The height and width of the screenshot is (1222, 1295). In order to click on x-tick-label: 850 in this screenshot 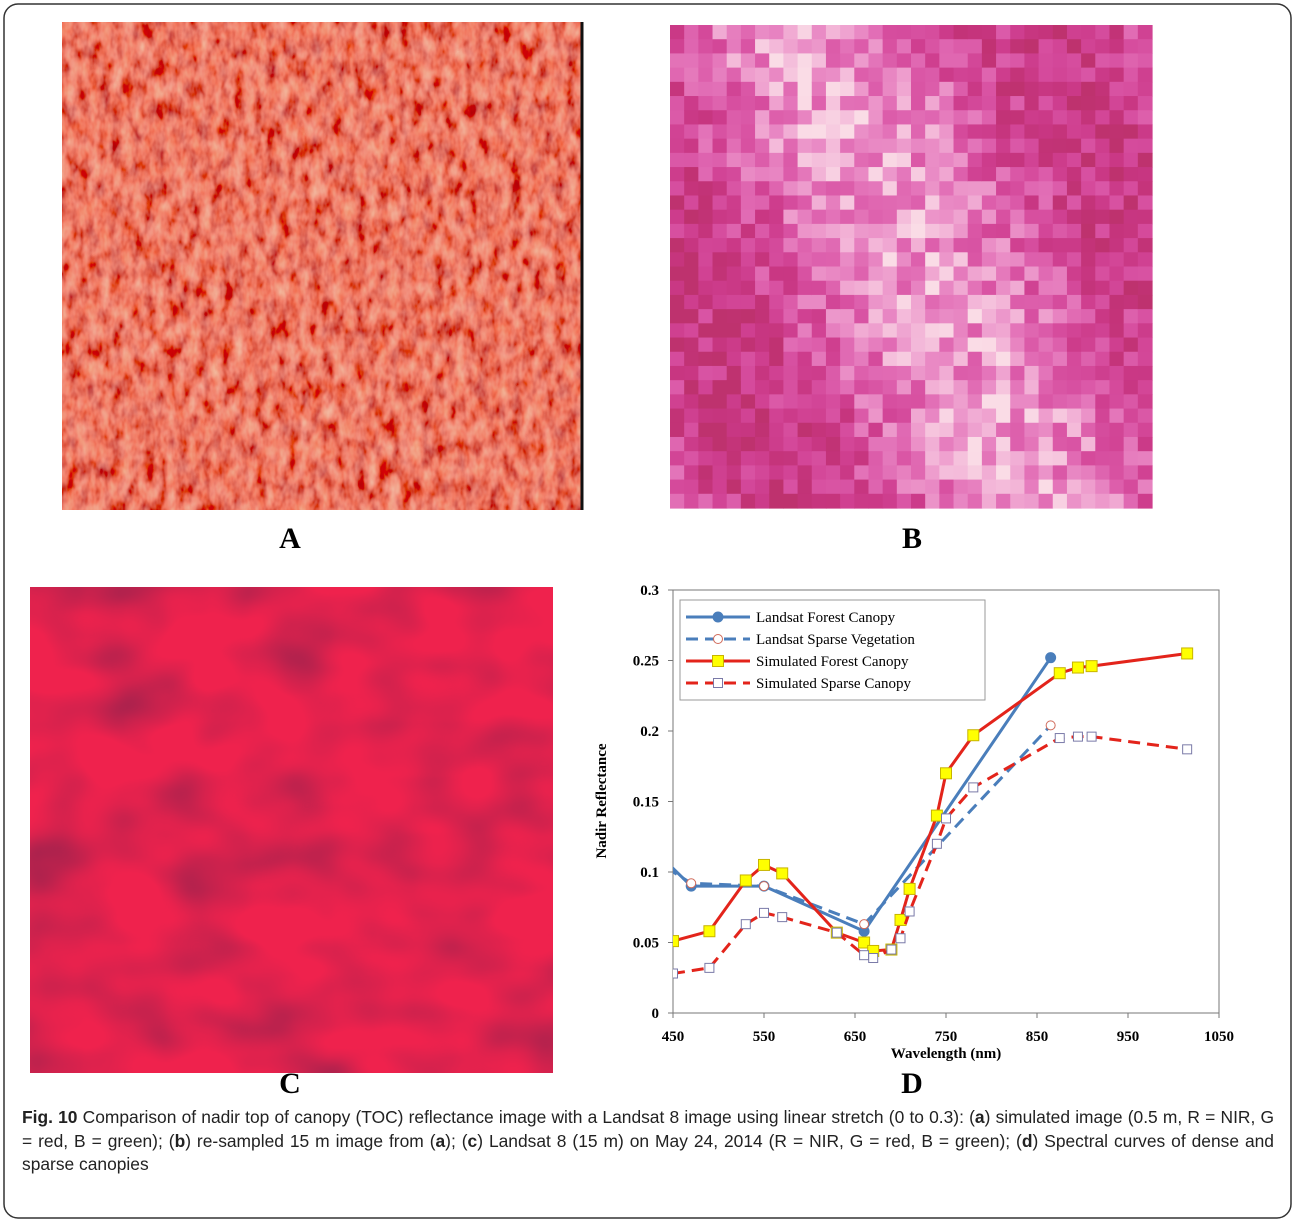, I will do `click(1037, 1037)`.